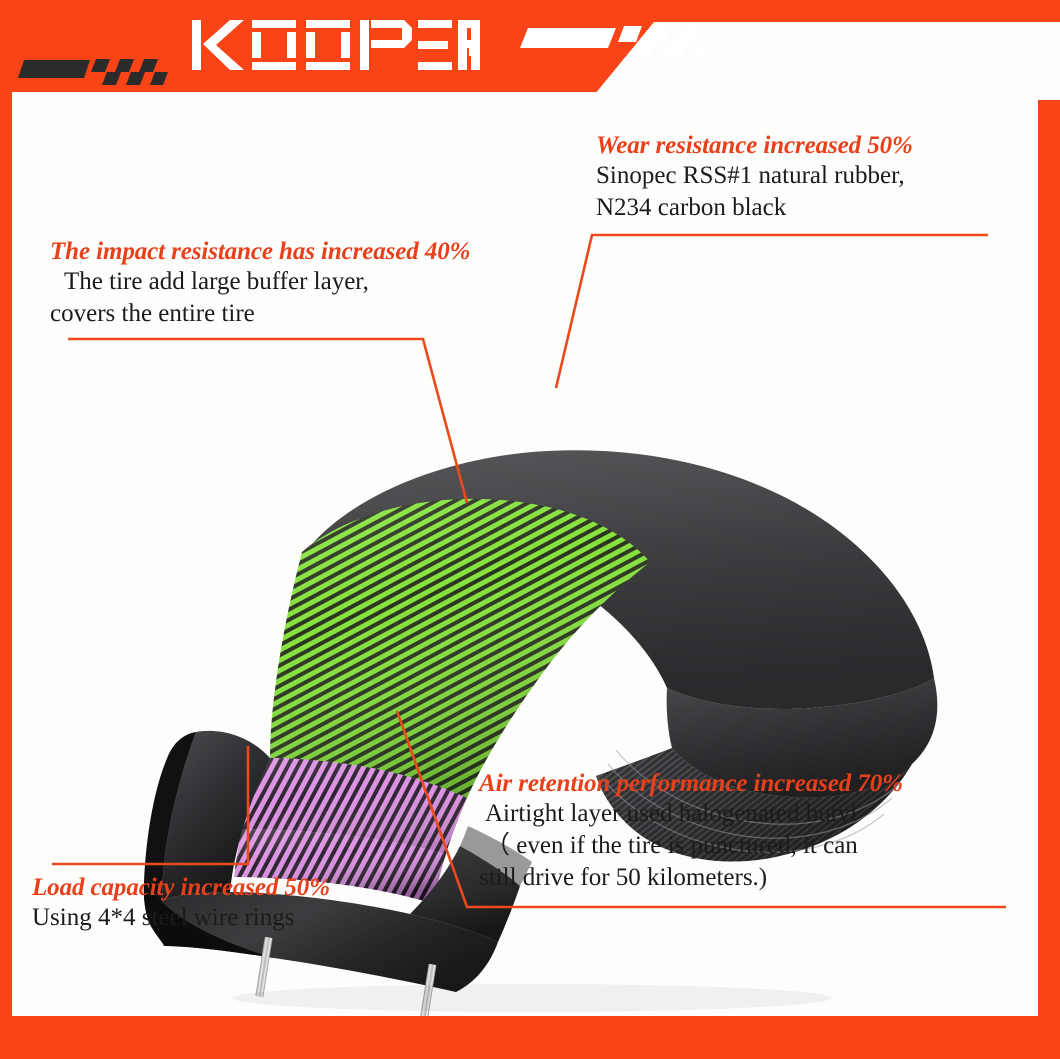 This screenshot has width=1060, height=1059. Describe the element at coordinates (264, 967) in the screenshot. I see `steel-wire-bead-left` at that location.